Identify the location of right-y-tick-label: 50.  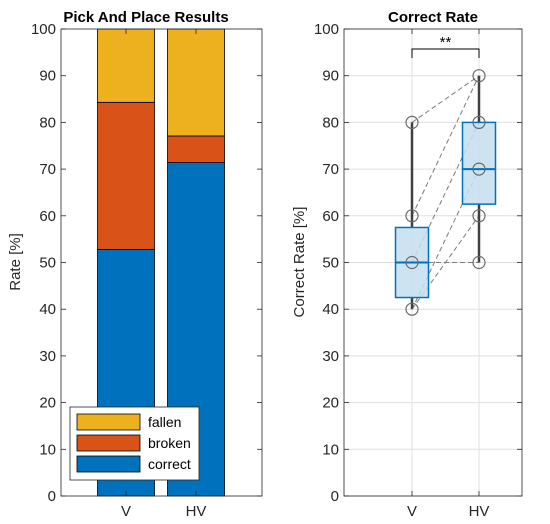
(330, 263).